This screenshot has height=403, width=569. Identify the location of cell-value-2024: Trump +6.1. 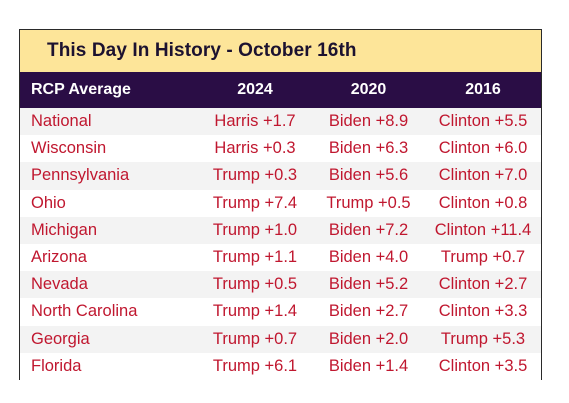
(255, 365).